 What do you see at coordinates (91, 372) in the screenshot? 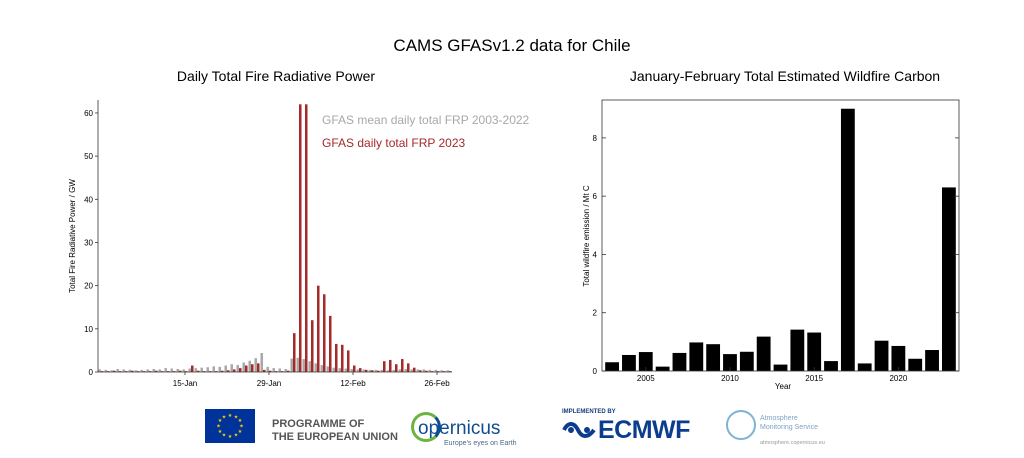
I see `frp-y-tick-label: 0` at bounding box center [91, 372].